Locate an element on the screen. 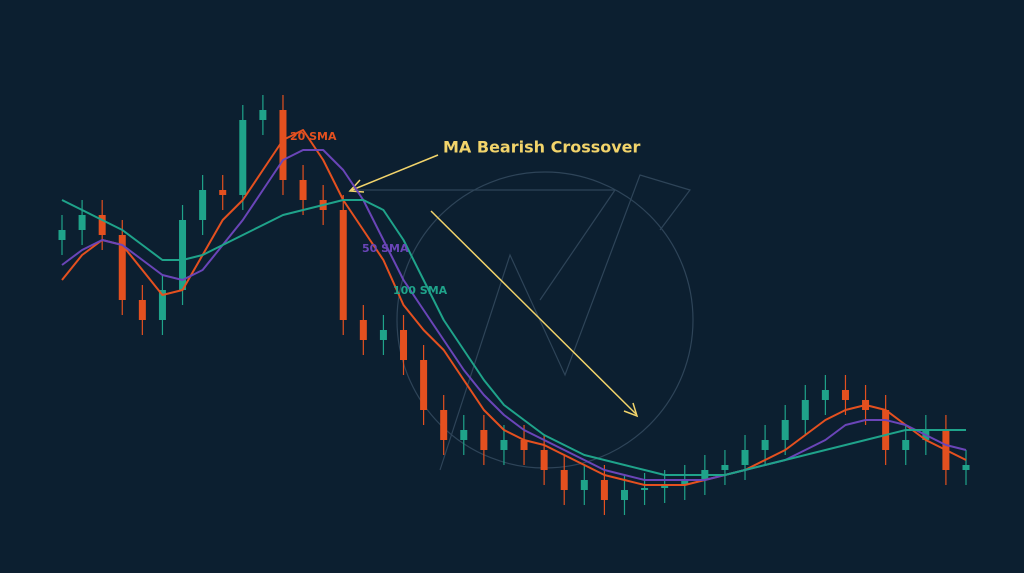 The image size is (1024, 573). trend-arrow is located at coordinates (533, 312).